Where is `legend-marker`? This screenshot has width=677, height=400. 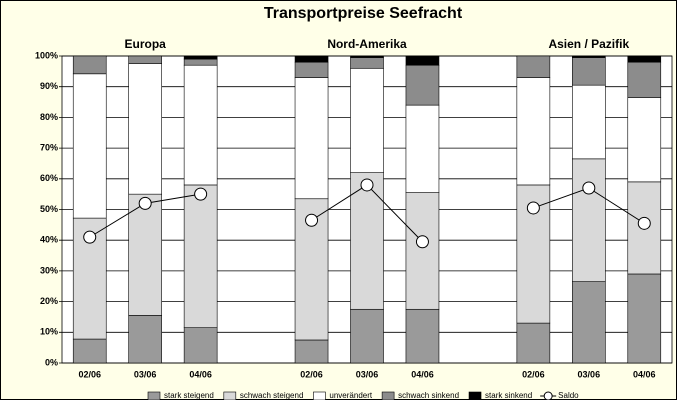
legend-marker is located at coordinates (548, 395).